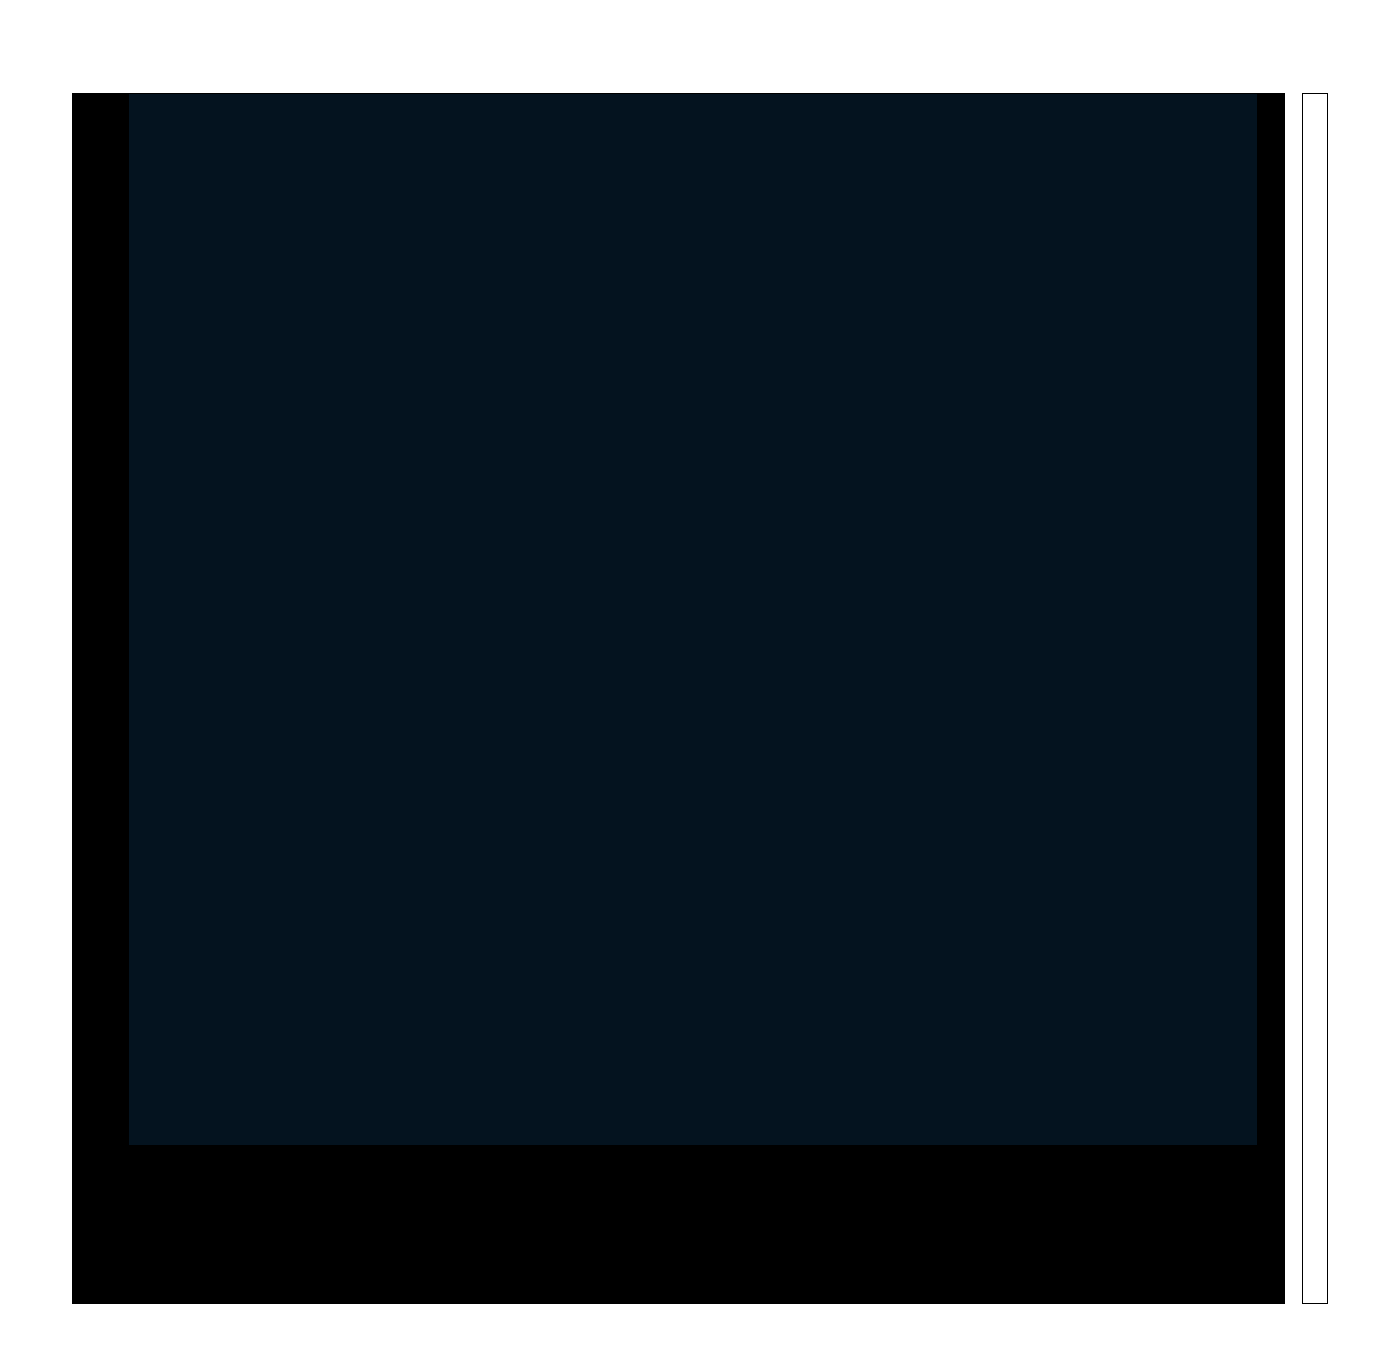  What do you see at coordinates (1362, 698) in the screenshot?
I see `colorbar-tick-layer` at bounding box center [1362, 698].